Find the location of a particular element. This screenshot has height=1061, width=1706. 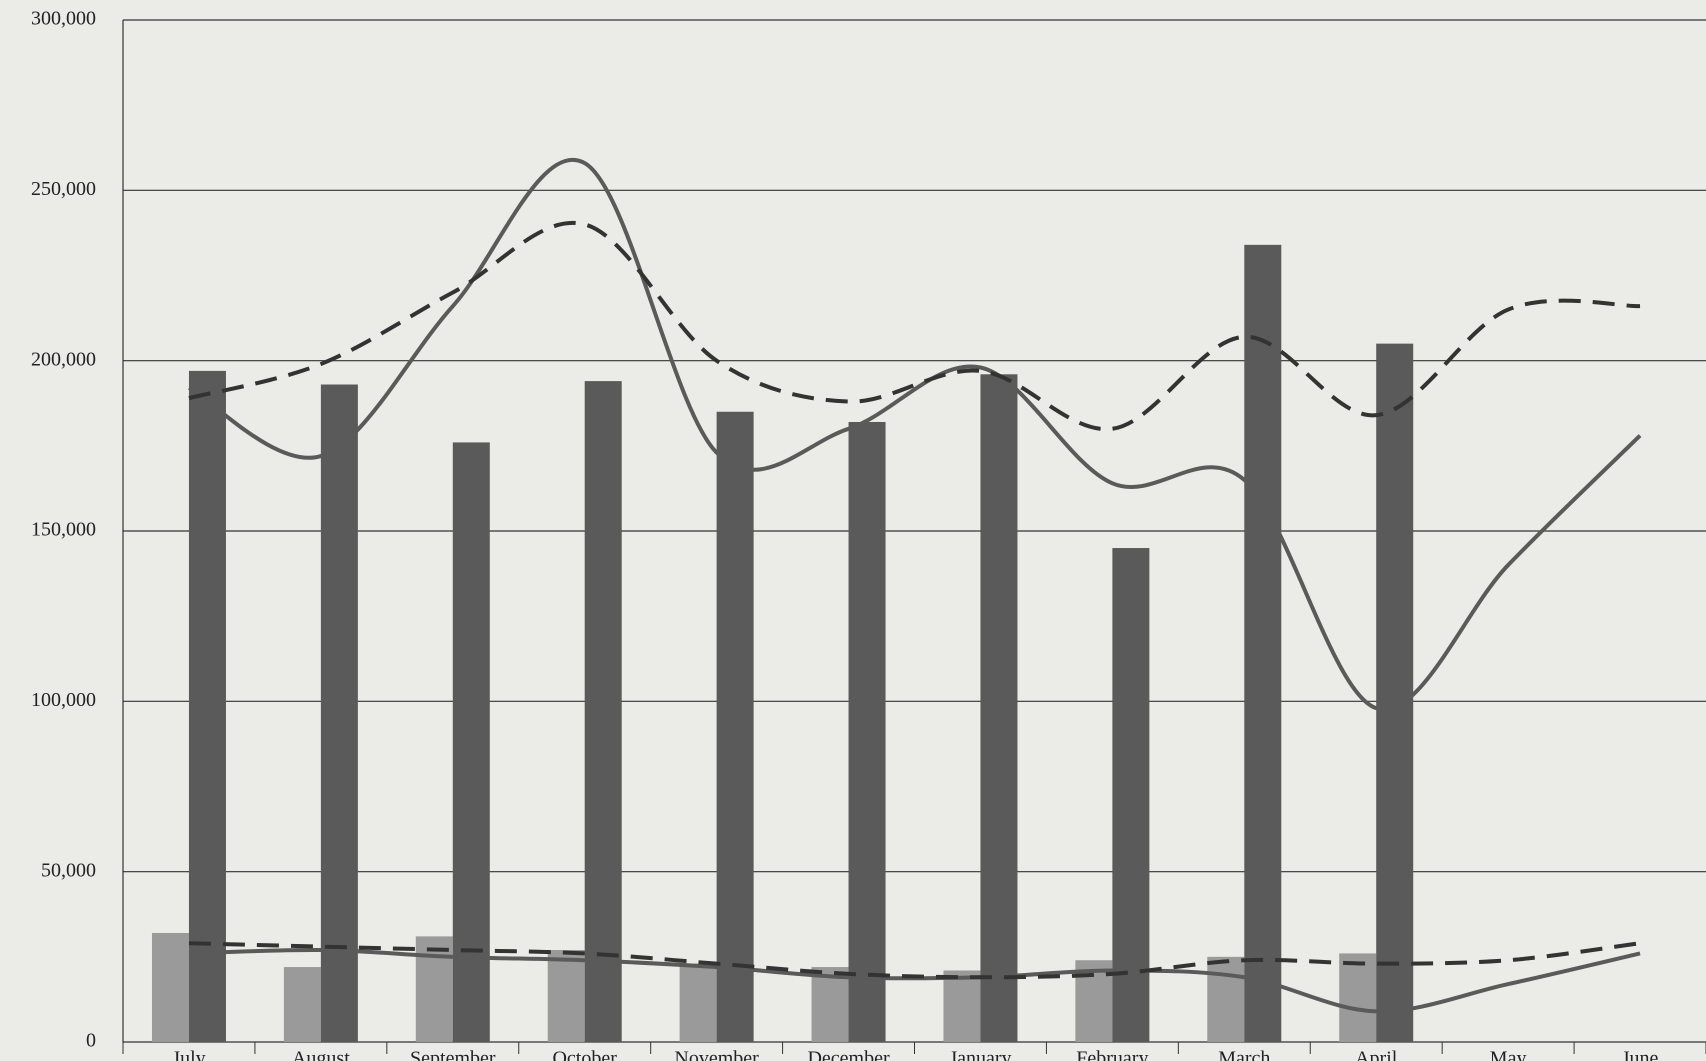

y-tick-label: 50,000 is located at coordinates (68, 870).